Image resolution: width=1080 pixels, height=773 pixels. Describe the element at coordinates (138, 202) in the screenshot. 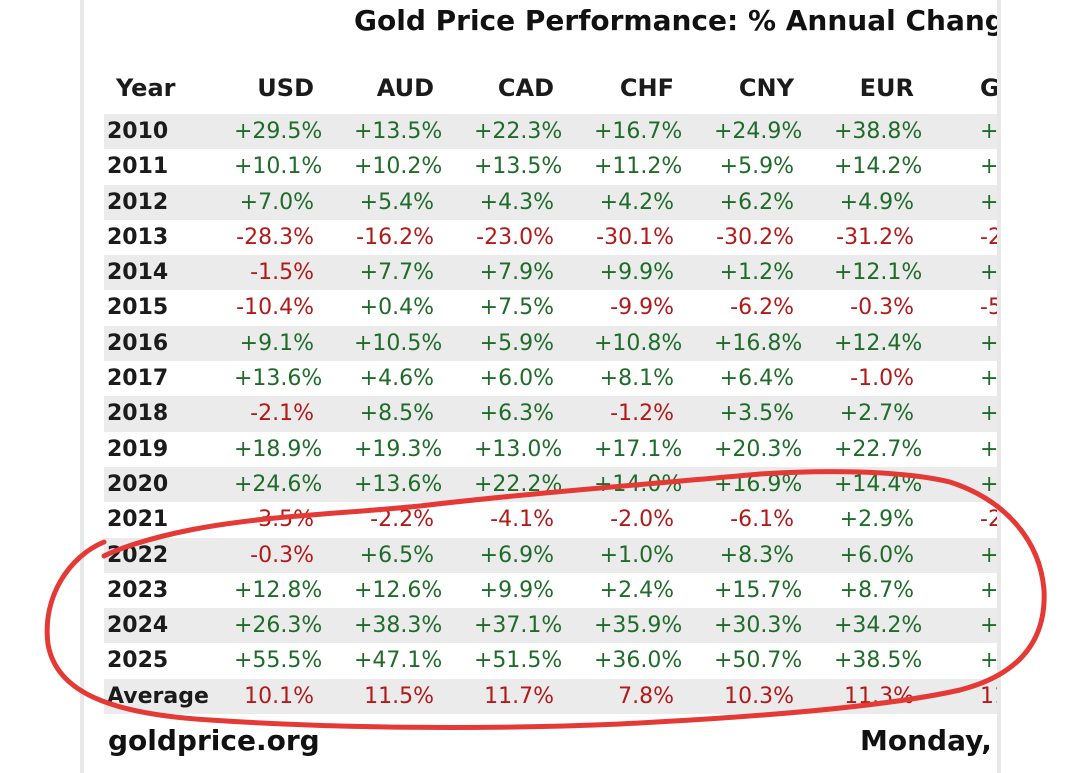

I see `year-cell: 2012` at that location.